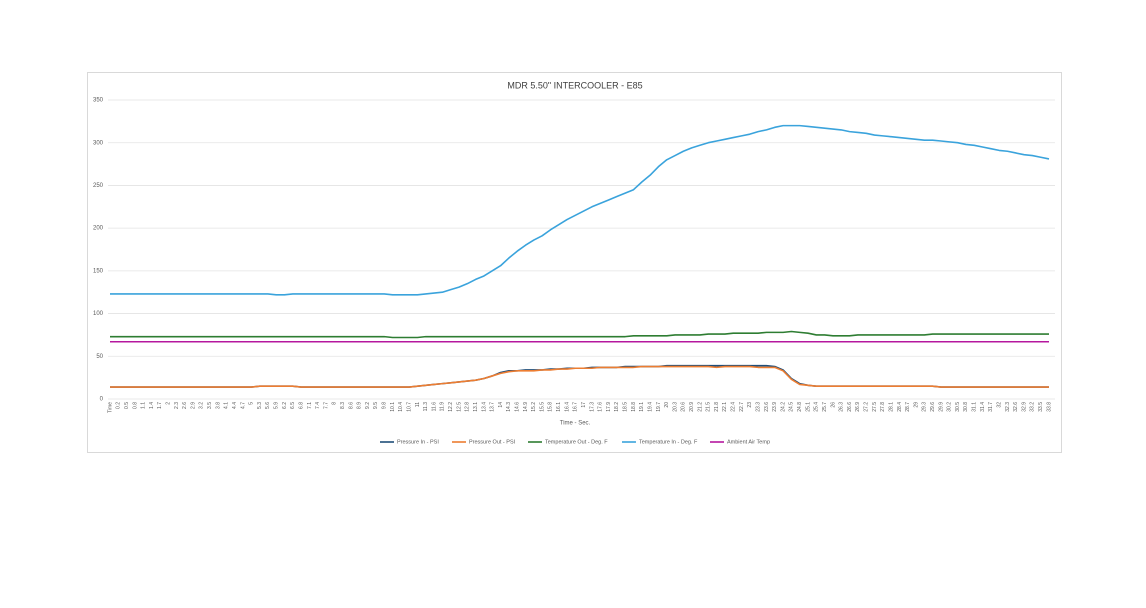  What do you see at coordinates (451, 407) in the screenshot?
I see `x-tick-label: 12.2` at bounding box center [451, 407].